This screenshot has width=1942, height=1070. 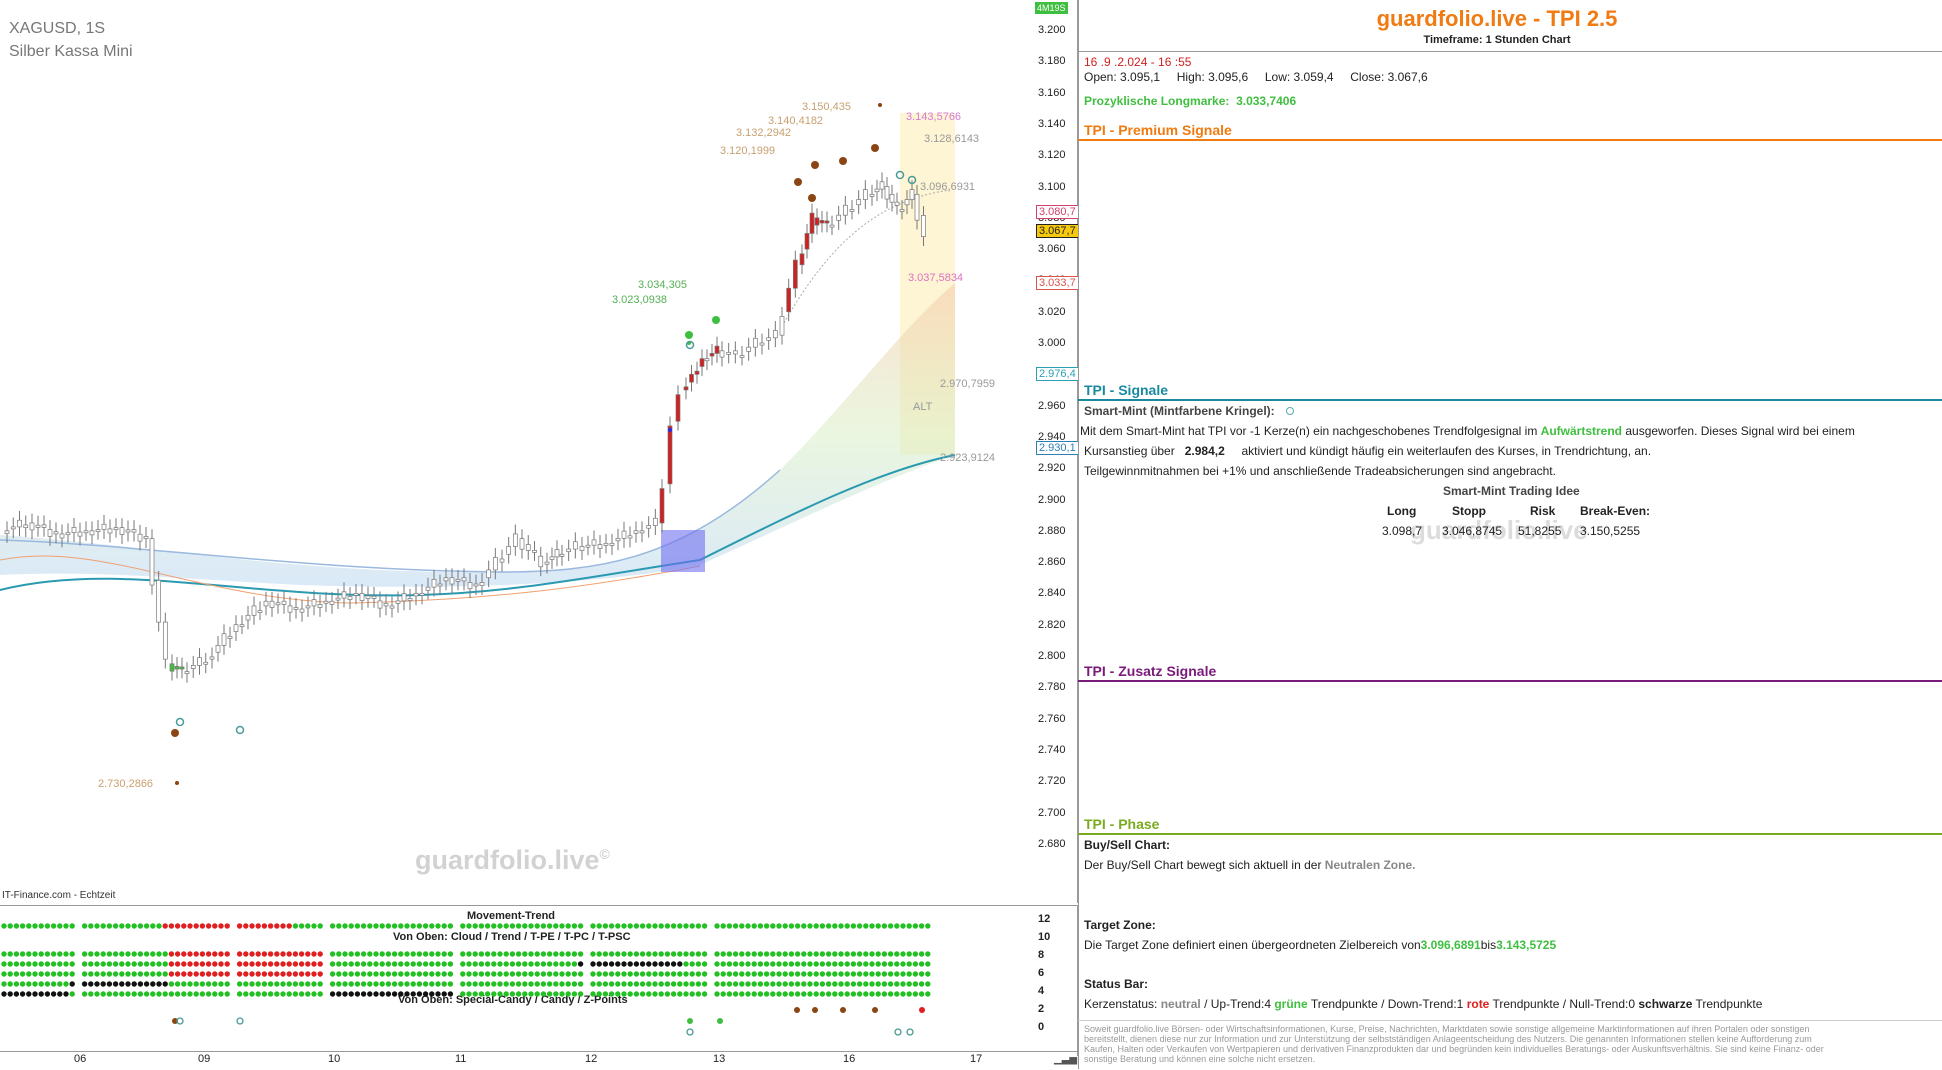 What do you see at coordinates (1052, 311) in the screenshot?
I see `price-tick-label: 3.020` at bounding box center [1052, 311].